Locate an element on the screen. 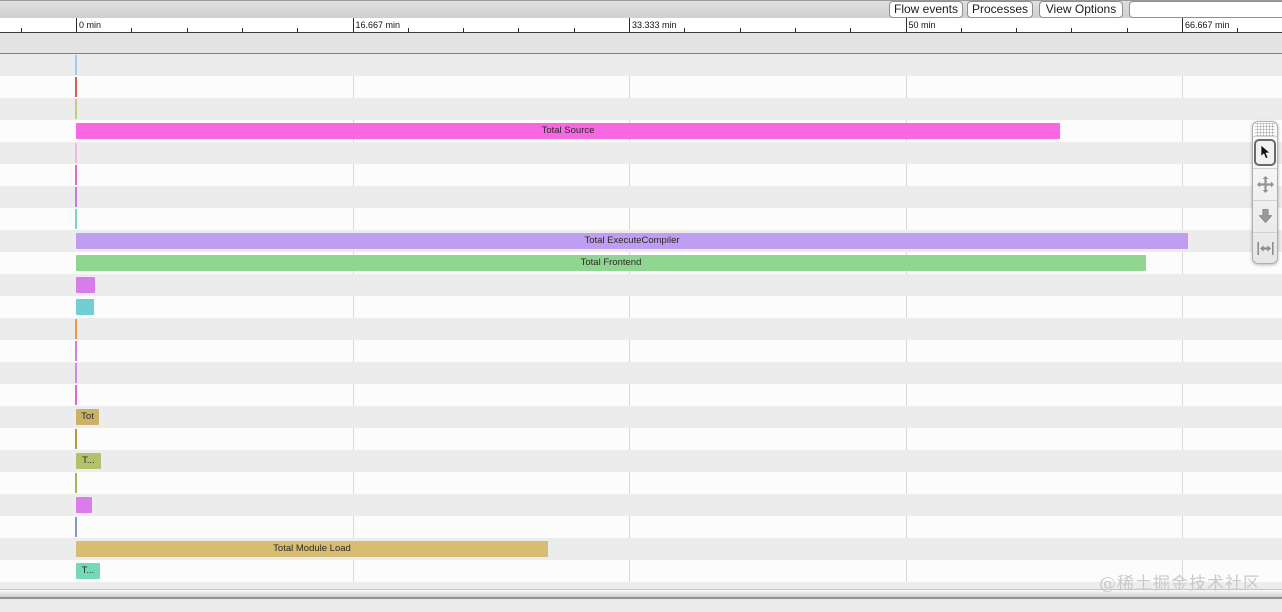 This screenshot has height=612, width=1282. processes-button: Processes is located at coordinates (1000, 9).